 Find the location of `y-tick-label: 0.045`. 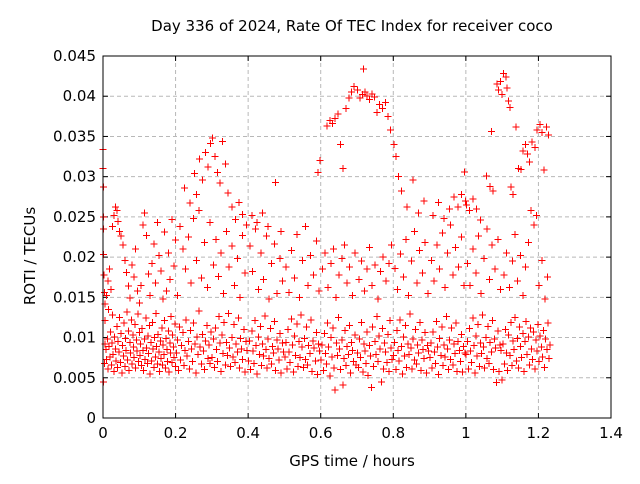

y-tick-label: 0.045 is located at coordinates (74, 56).